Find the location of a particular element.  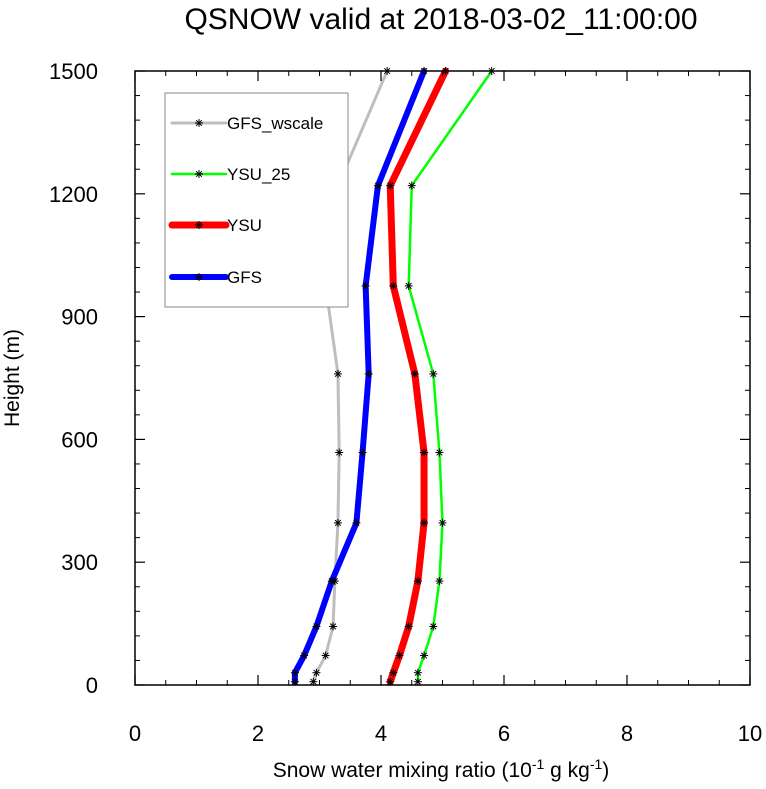

legend-label-3: GFS is located at coordinates (244, 277).